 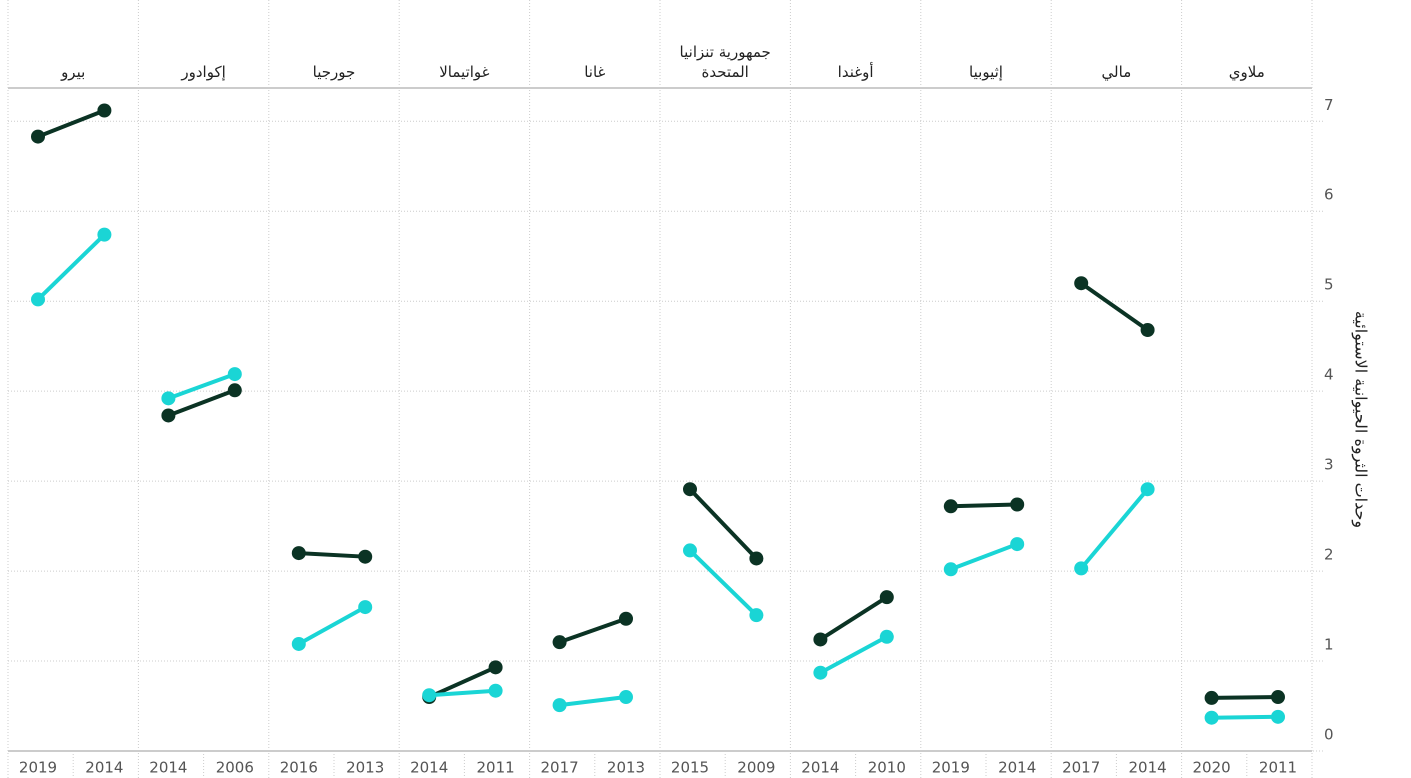 What do you see at coordinates (299, 768) in the screenshot?
I see `x-tick-label: 2016` at bounding box center [299, 768].